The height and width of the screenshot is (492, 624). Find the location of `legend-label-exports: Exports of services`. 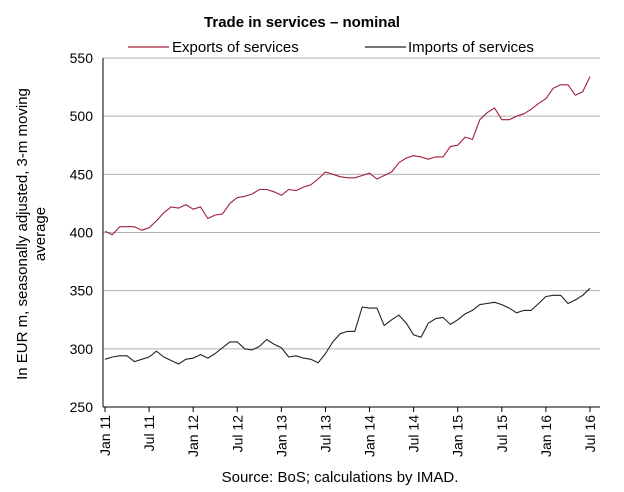

legend-label-exports: Exports of services is located at coordinates (235, 47).